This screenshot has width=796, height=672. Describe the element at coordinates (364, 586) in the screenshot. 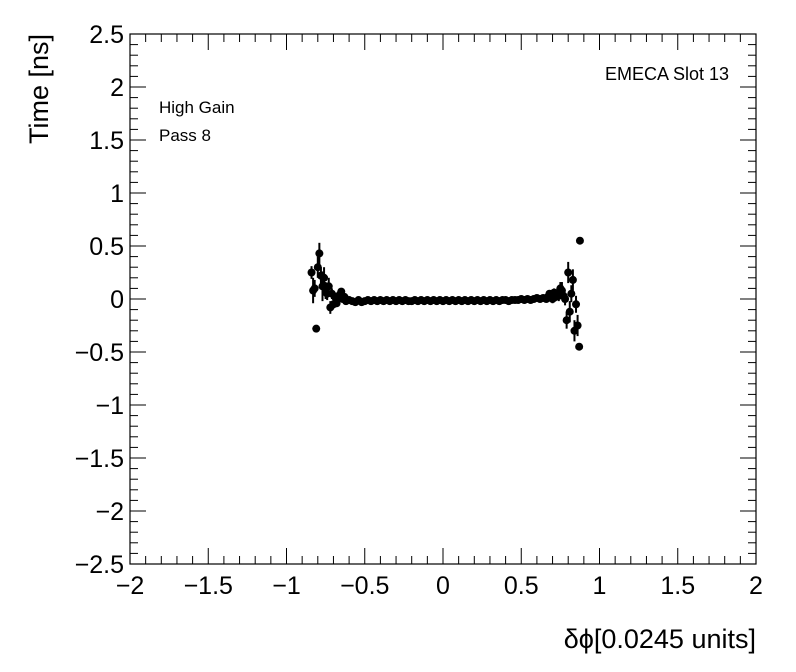

I see `x-tick-label: −0.5` at that location.